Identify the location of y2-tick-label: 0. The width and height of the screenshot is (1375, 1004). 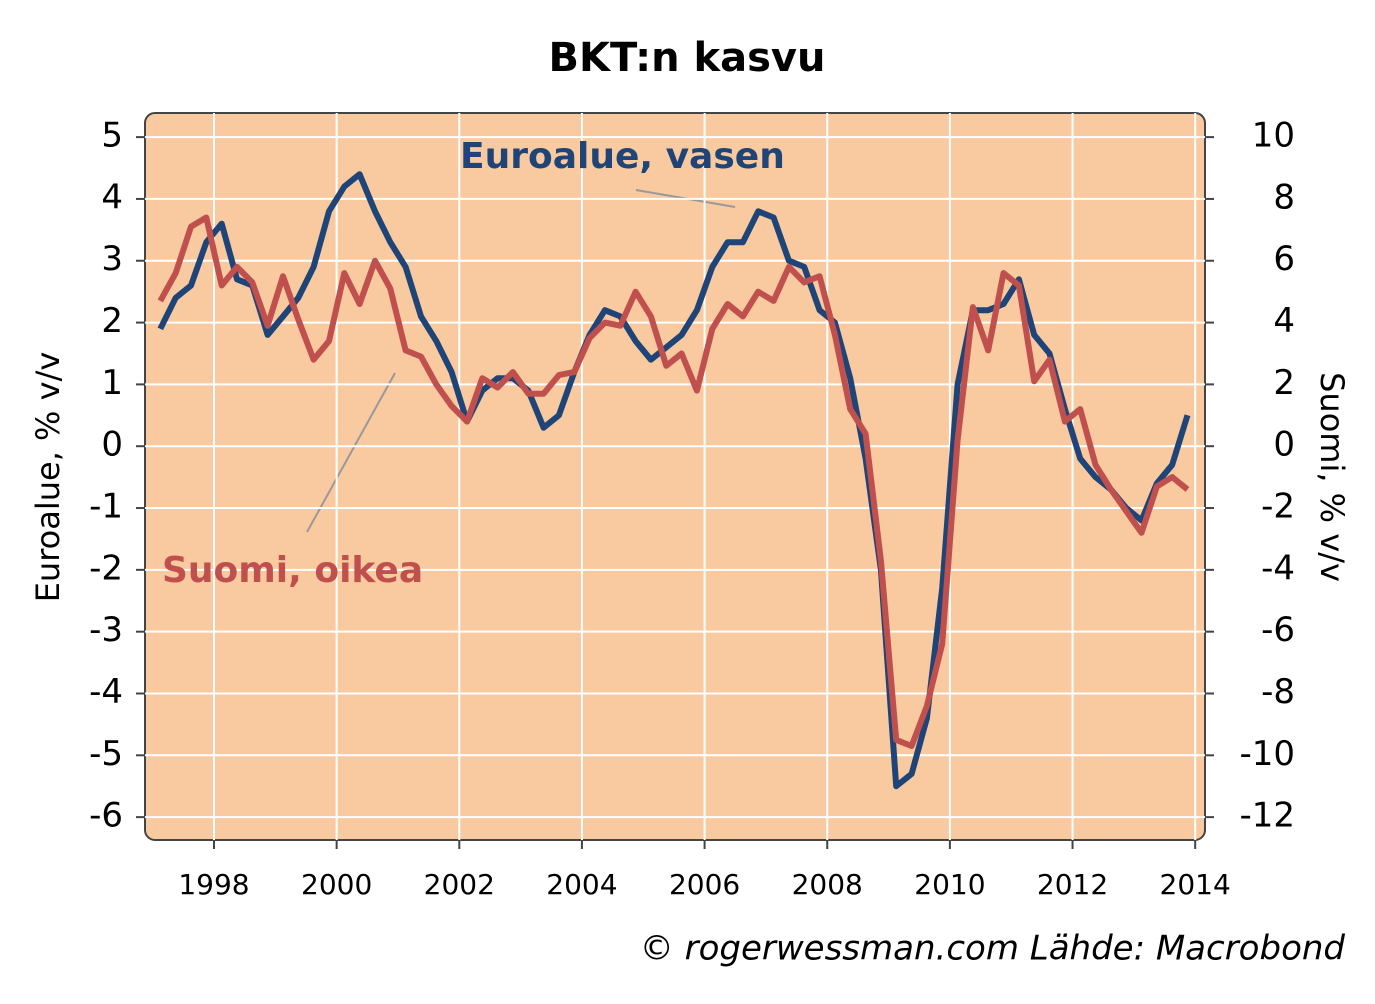
(1284, 445).